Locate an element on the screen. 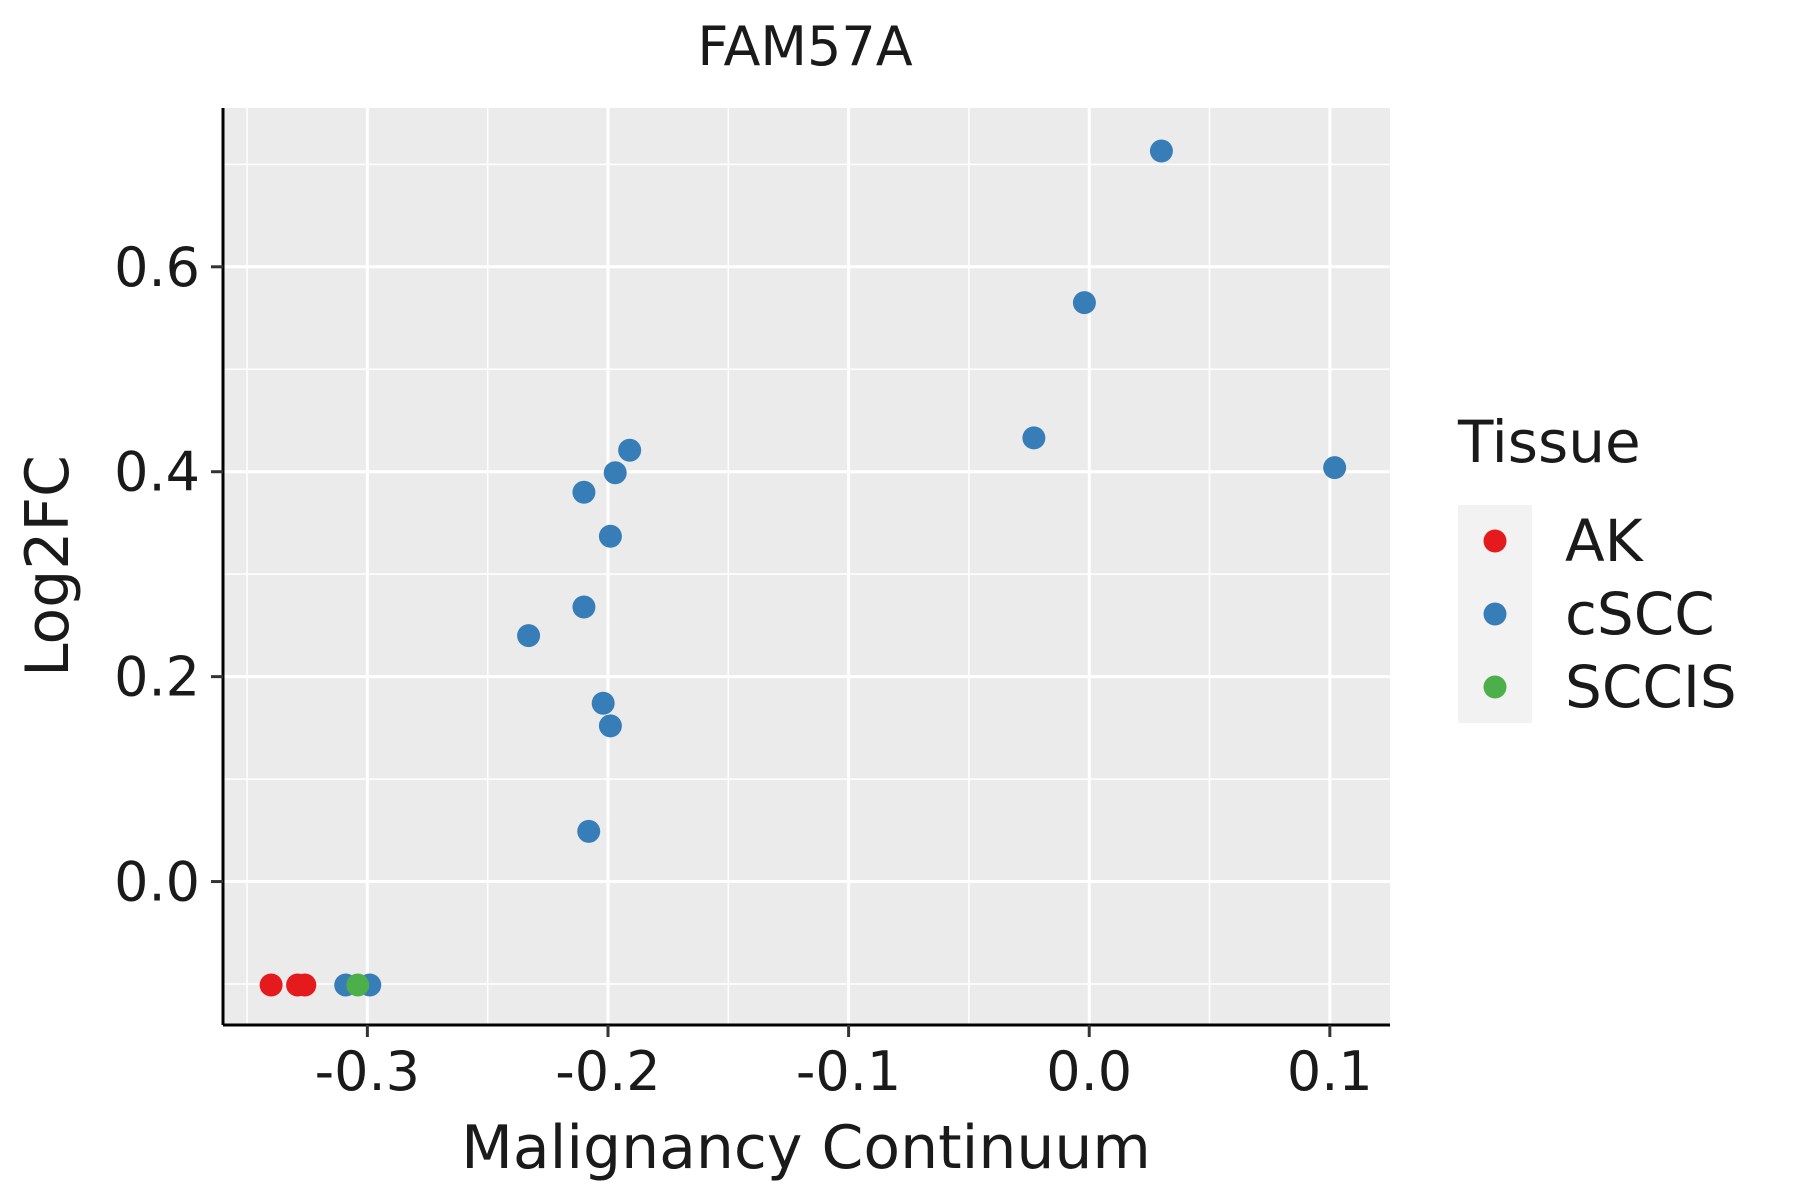 The width and height of the screenshot is (1800, 1200). series-sccis is located at coordinates (358, 985).